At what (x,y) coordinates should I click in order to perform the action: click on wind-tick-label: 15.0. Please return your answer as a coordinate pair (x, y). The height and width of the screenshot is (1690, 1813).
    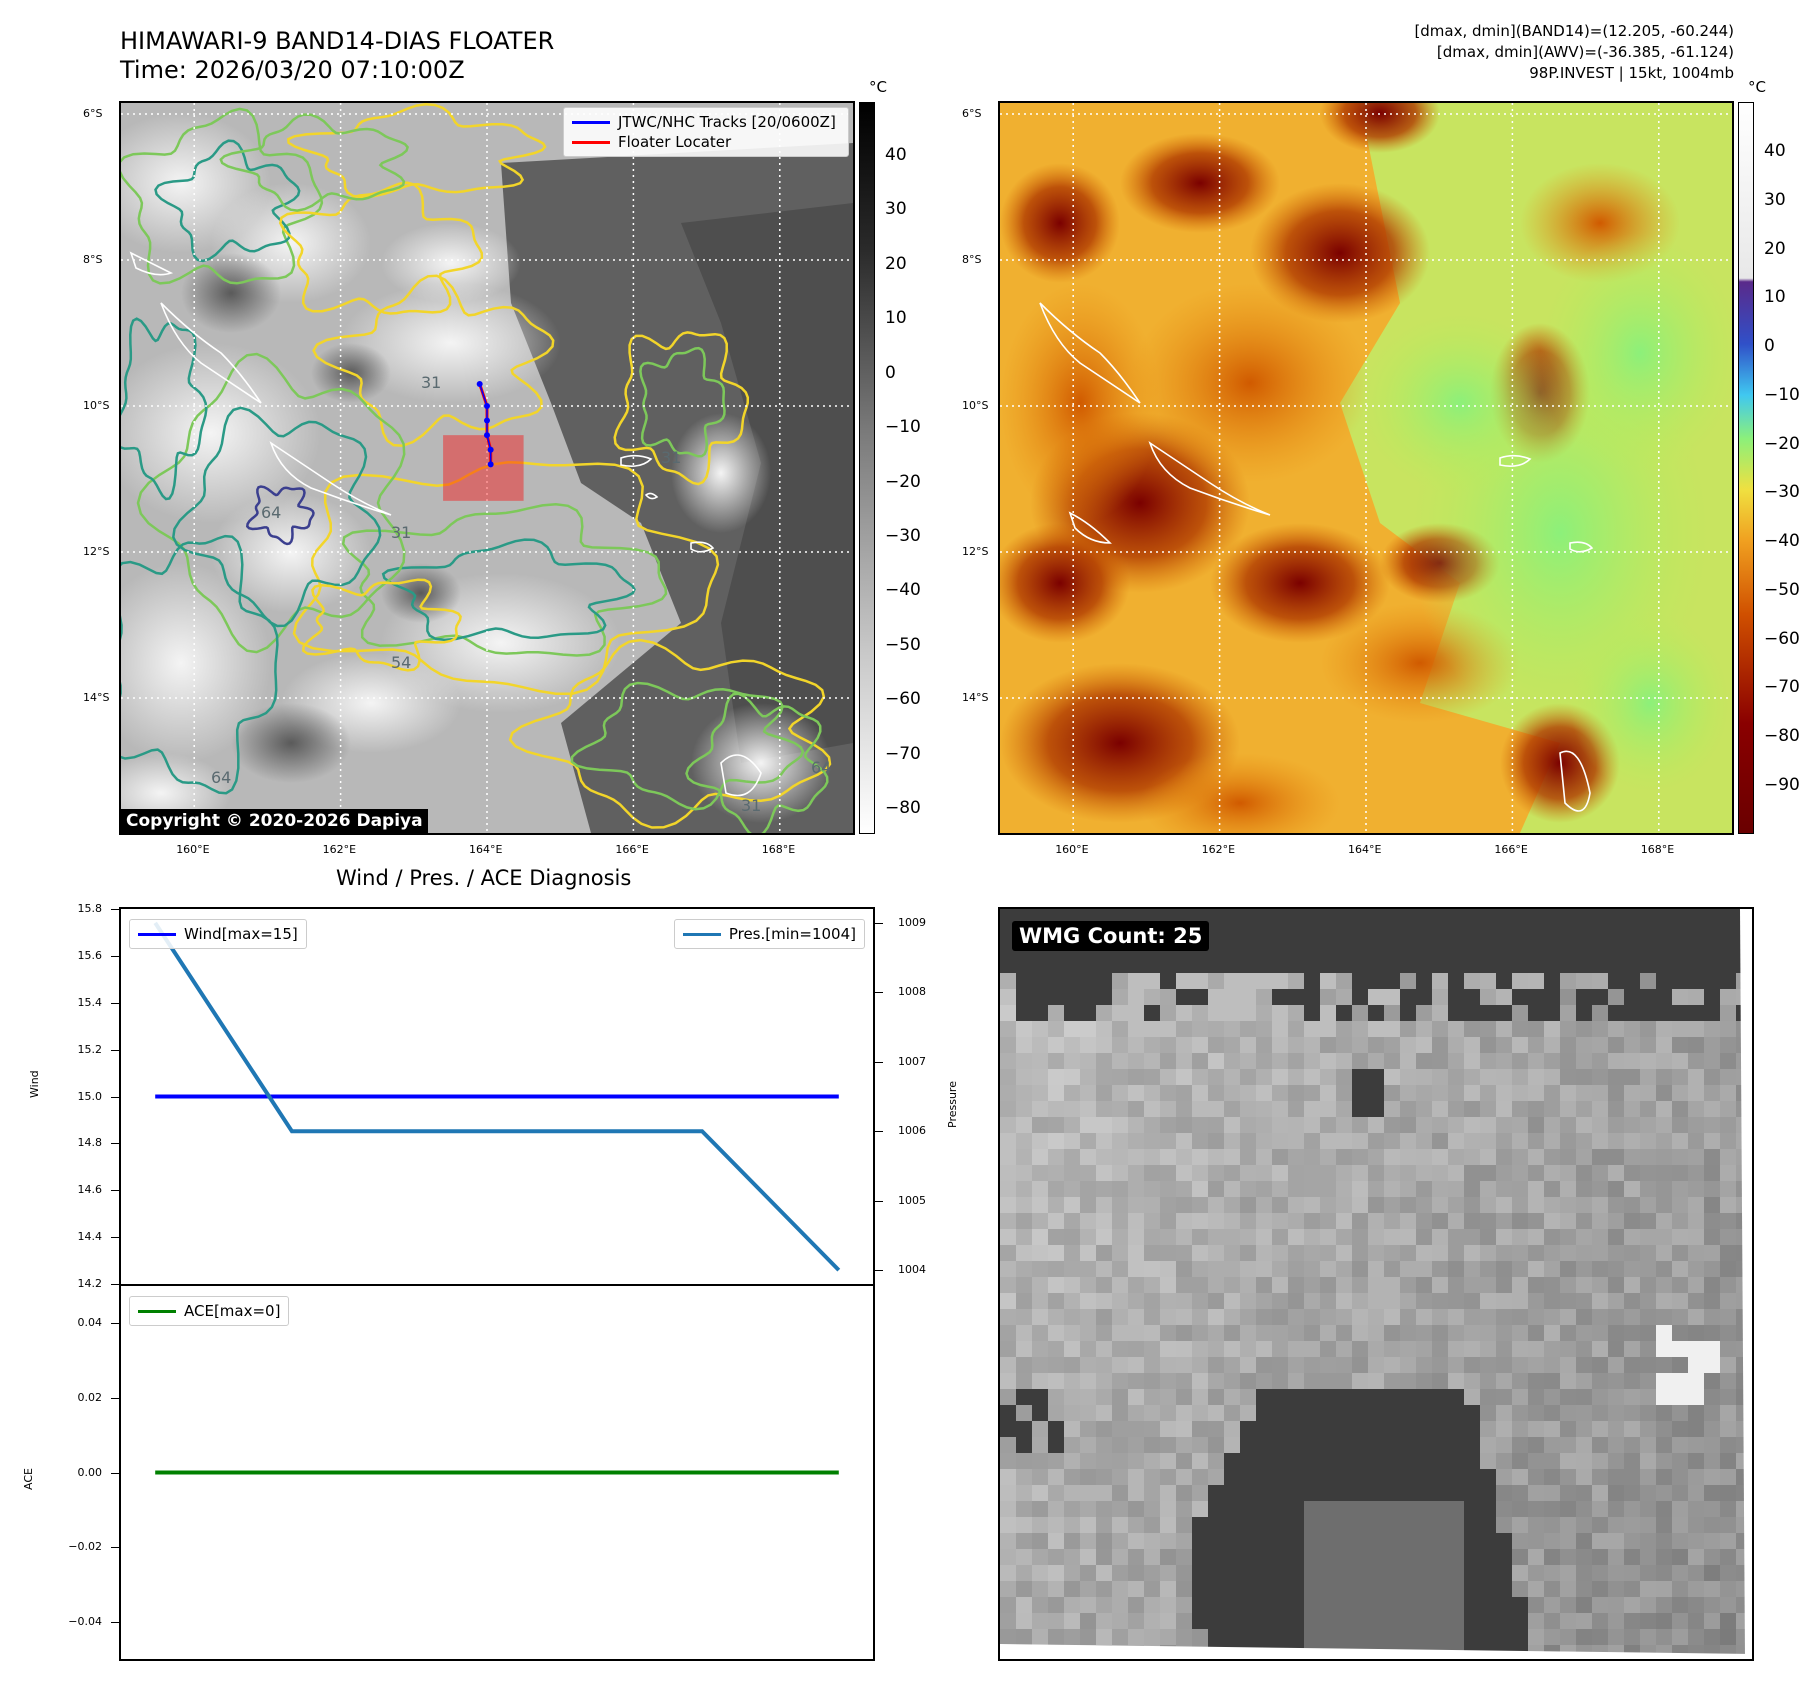
    Looking at the image, I should click on (90, 1096).